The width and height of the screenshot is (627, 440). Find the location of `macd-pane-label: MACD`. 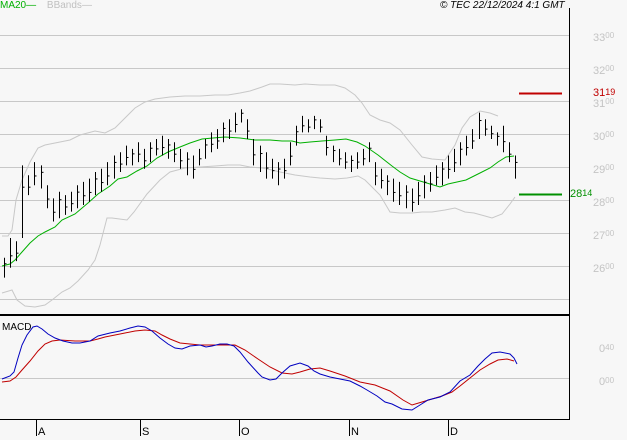

macd-pane-label: MACD is located at coordinates (17, 327).